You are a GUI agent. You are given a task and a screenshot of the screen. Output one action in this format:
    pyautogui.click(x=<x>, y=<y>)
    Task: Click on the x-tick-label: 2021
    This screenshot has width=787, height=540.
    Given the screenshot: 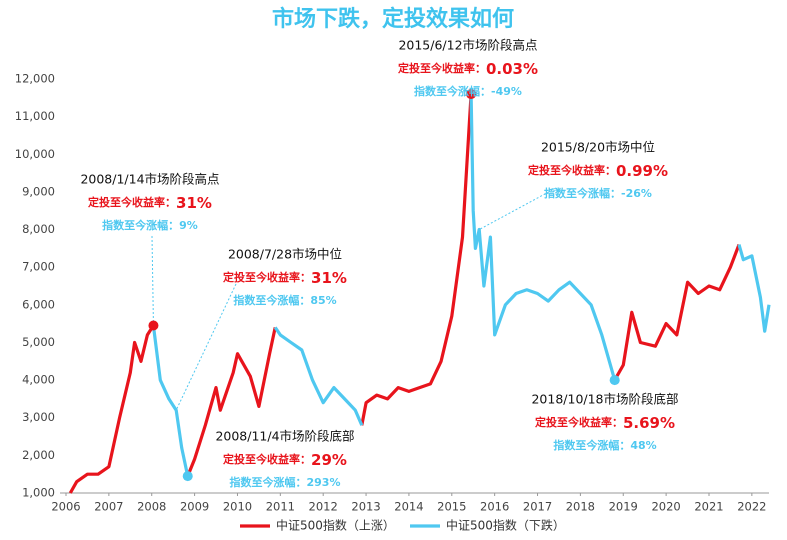 What is the action you would take?
    pyautogui.click(x=708, y=507)
    